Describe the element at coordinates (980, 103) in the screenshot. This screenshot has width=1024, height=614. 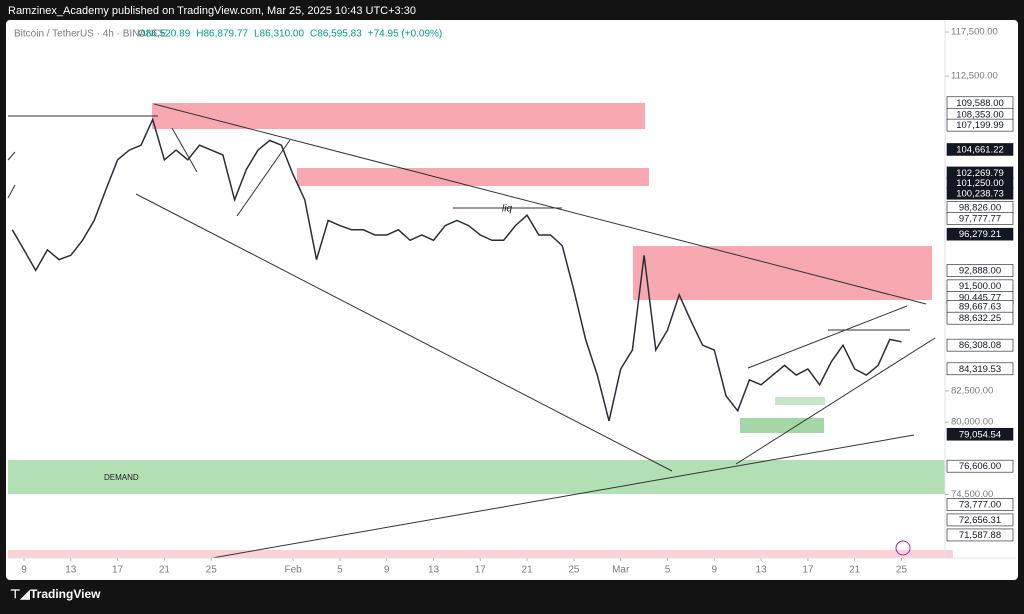
I see `price-label: 109,588.00` at that location.